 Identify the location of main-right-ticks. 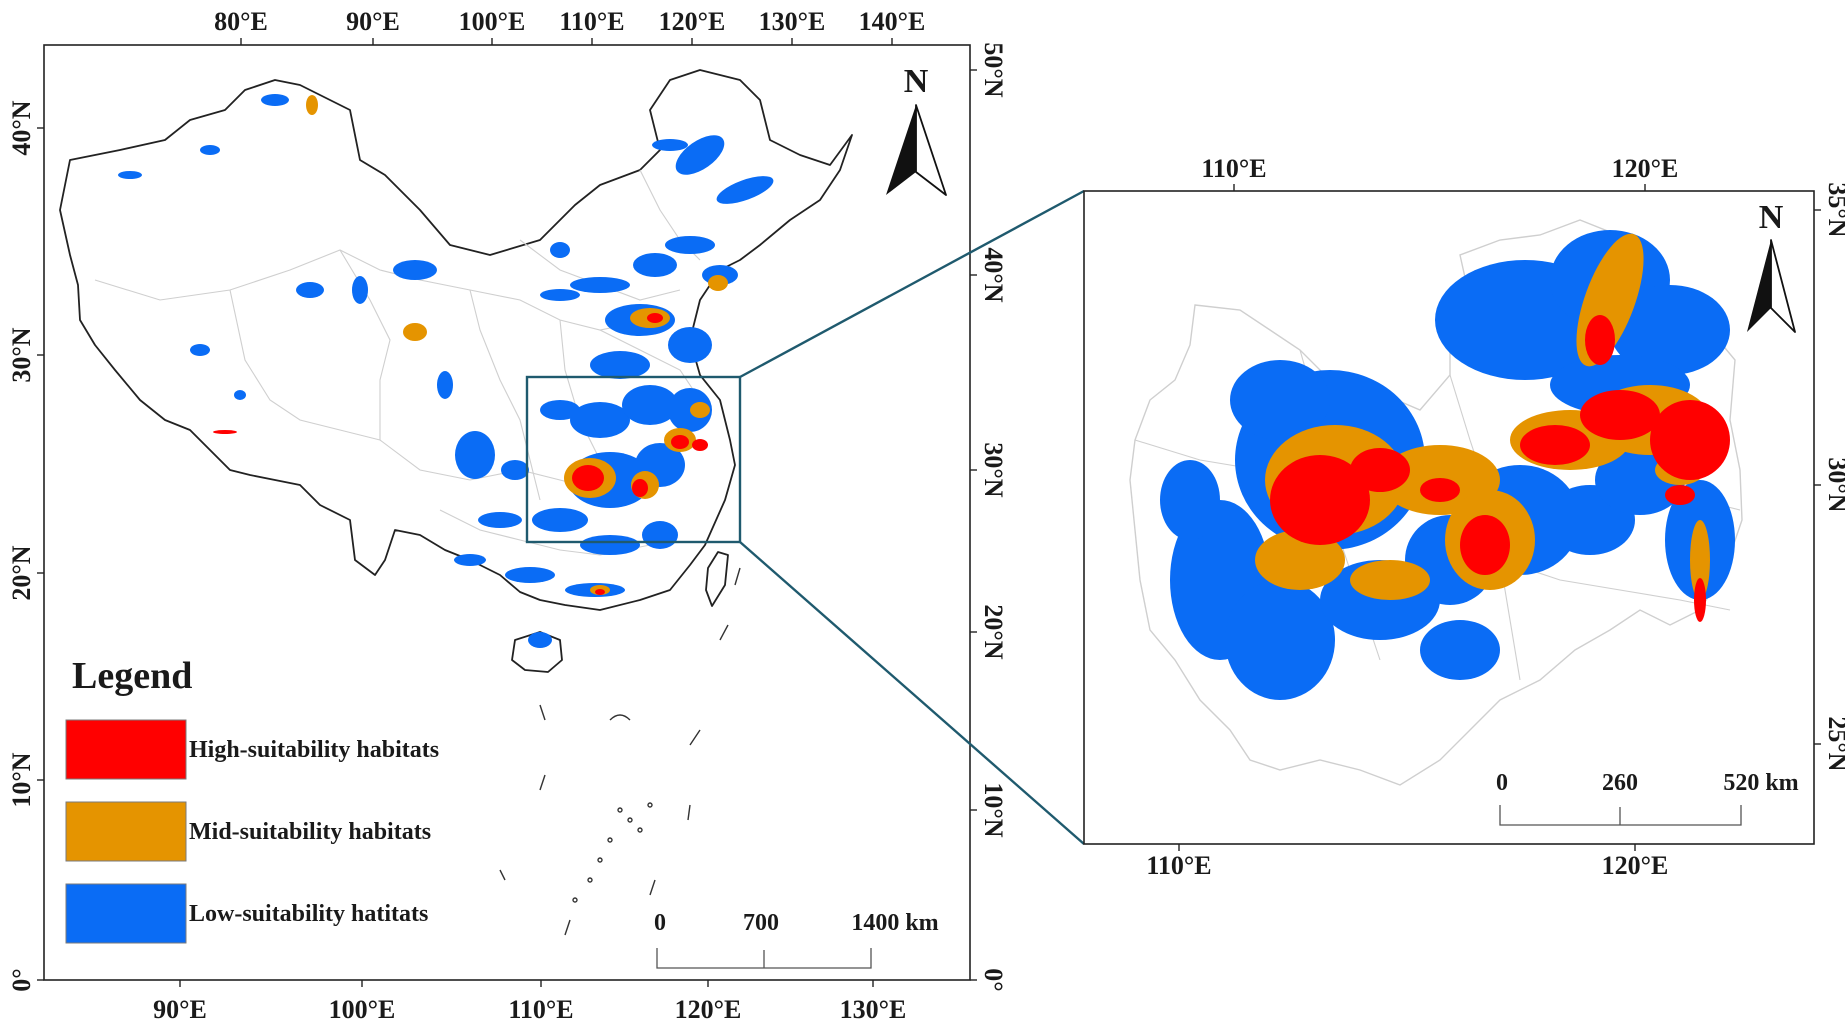
(973, 525).